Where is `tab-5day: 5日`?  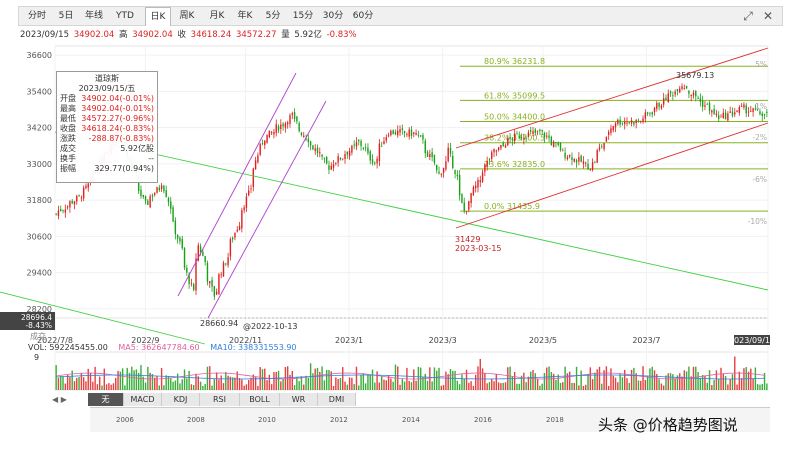
tab-5day: 5日 is located at coordinates (66, 16).